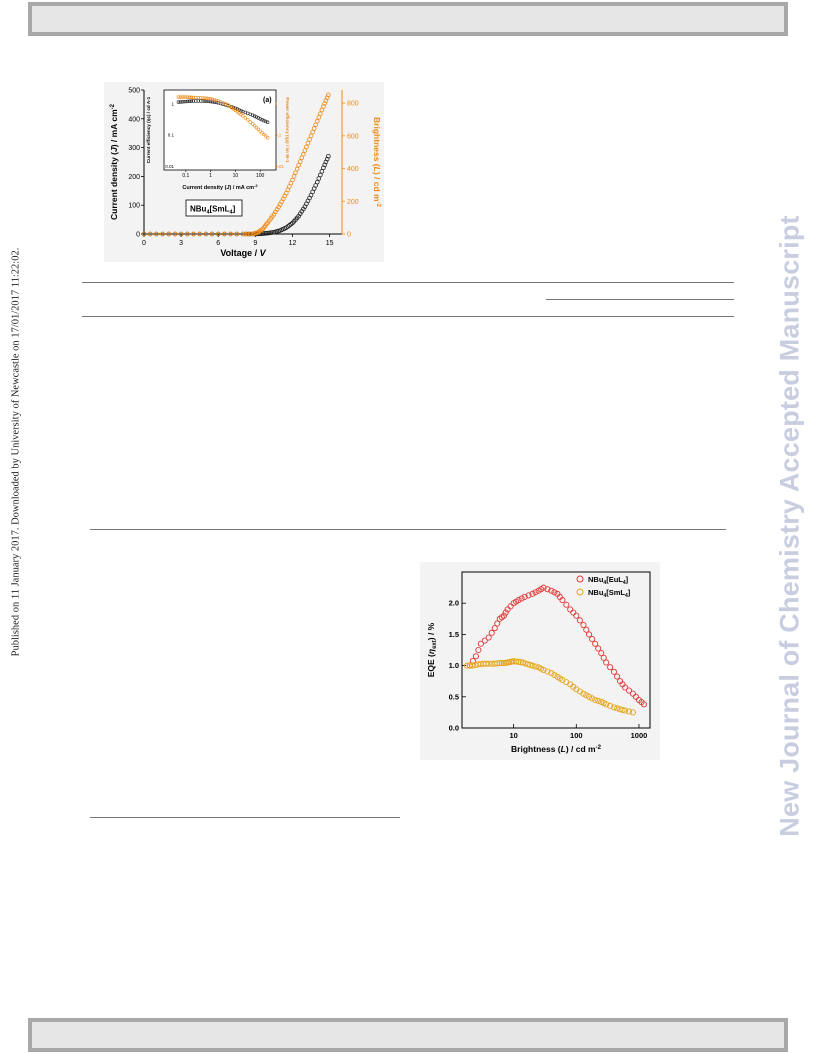 The width and height of the screenshot is (816, 1056). What do you see at coordinates (454, 603) in the screenshot?
I see `y-tick-label: 2.0` at bounding box center [454, 603].